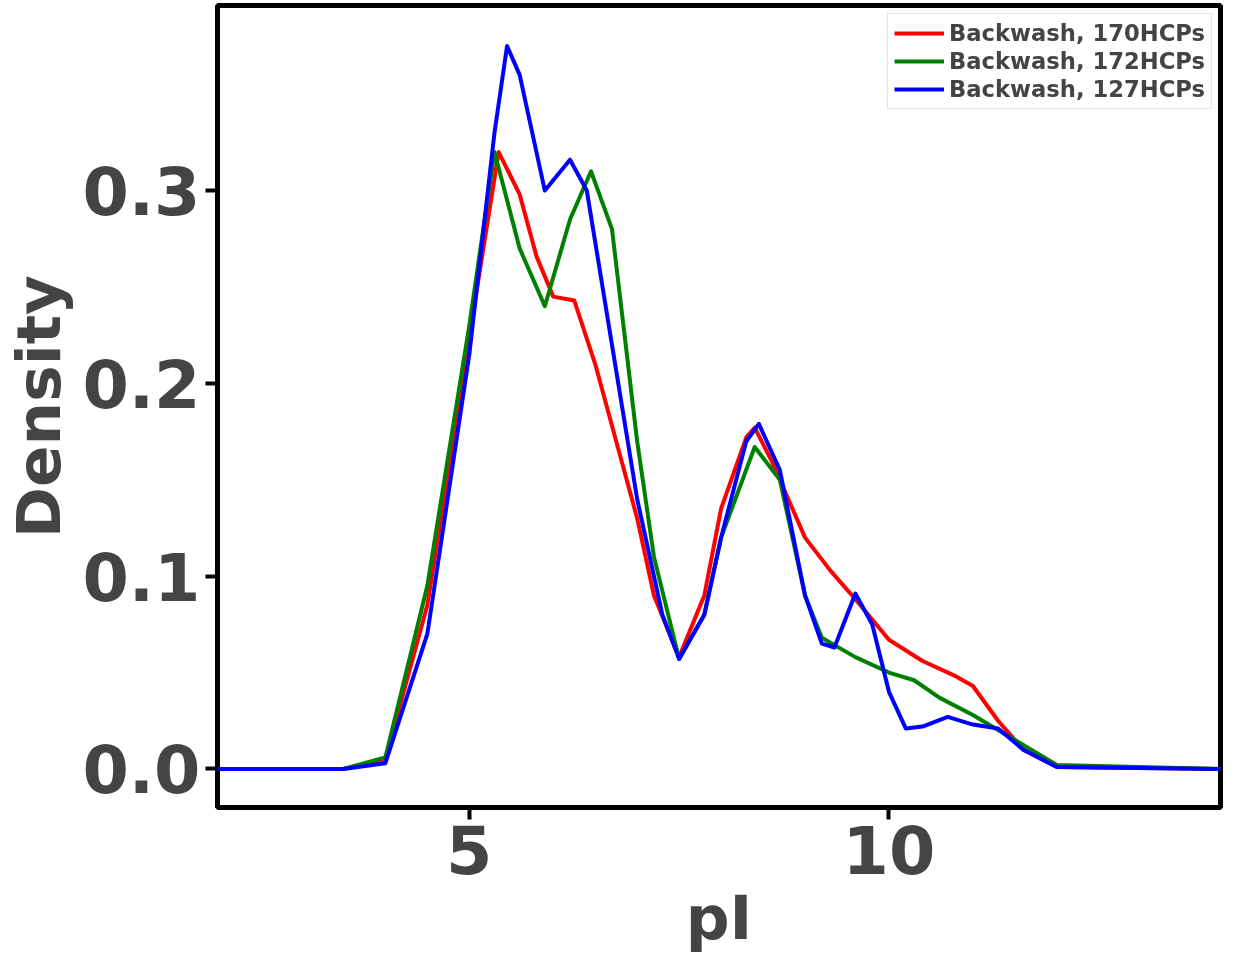  I want to click on y-tick-label: 0.3, so click(141, 192).